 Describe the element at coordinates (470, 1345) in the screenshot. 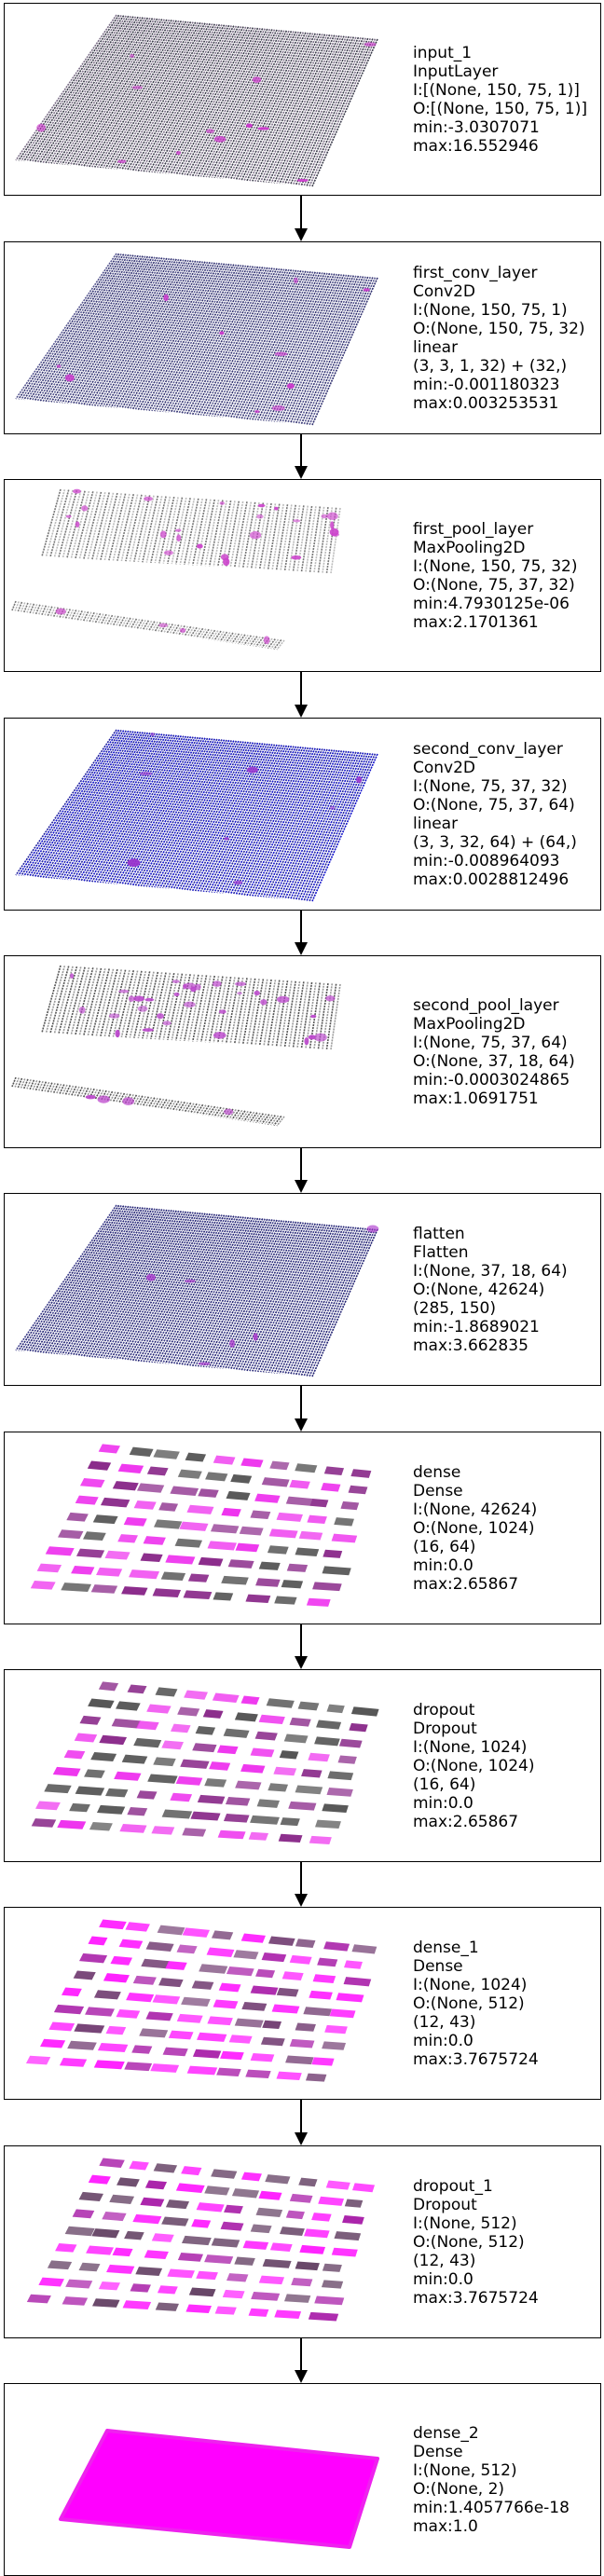

I see `layer-detail: max:3.662835` at that location.